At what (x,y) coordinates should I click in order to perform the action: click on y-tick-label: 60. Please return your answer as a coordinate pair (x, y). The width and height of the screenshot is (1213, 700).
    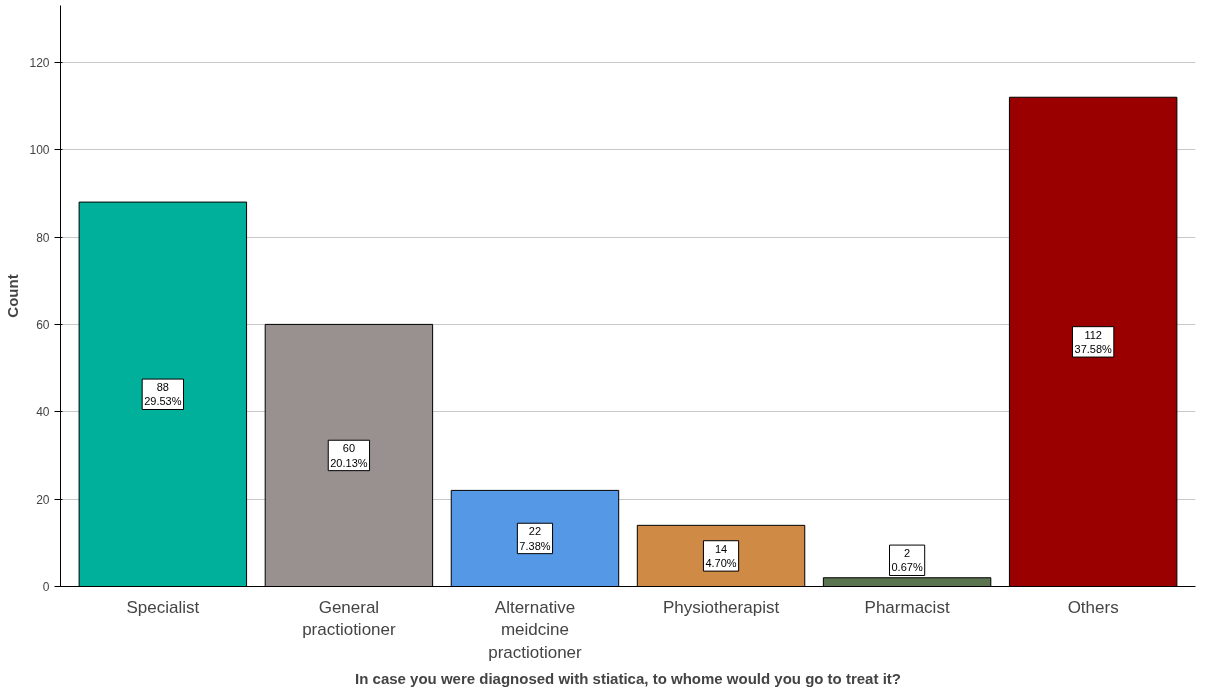
    Looking at the image, I should click on (43, 324).